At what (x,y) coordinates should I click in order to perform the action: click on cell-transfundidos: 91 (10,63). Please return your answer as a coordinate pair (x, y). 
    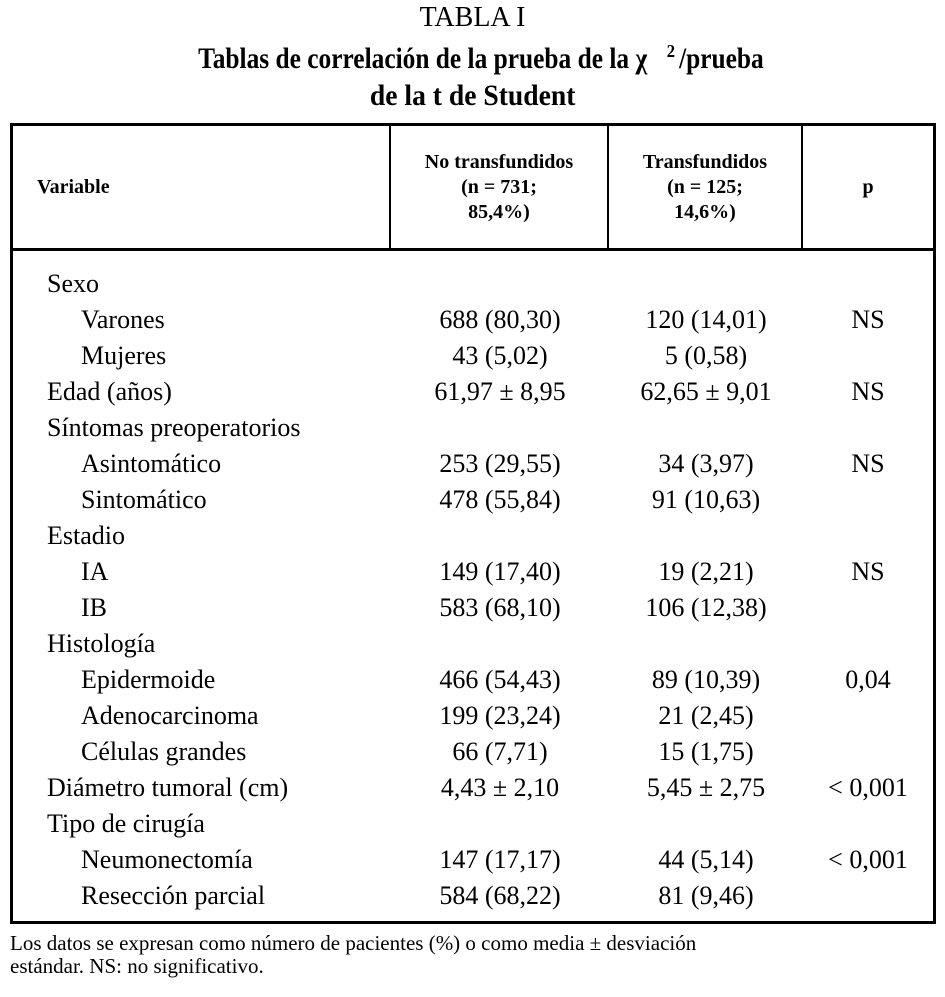
    Looking at the image, I should click on (706, 499).